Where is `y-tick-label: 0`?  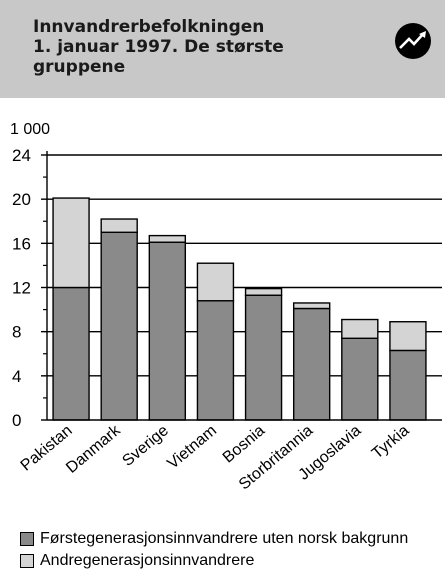 y-tick-label: 0 is located at coordinates (16, 420).